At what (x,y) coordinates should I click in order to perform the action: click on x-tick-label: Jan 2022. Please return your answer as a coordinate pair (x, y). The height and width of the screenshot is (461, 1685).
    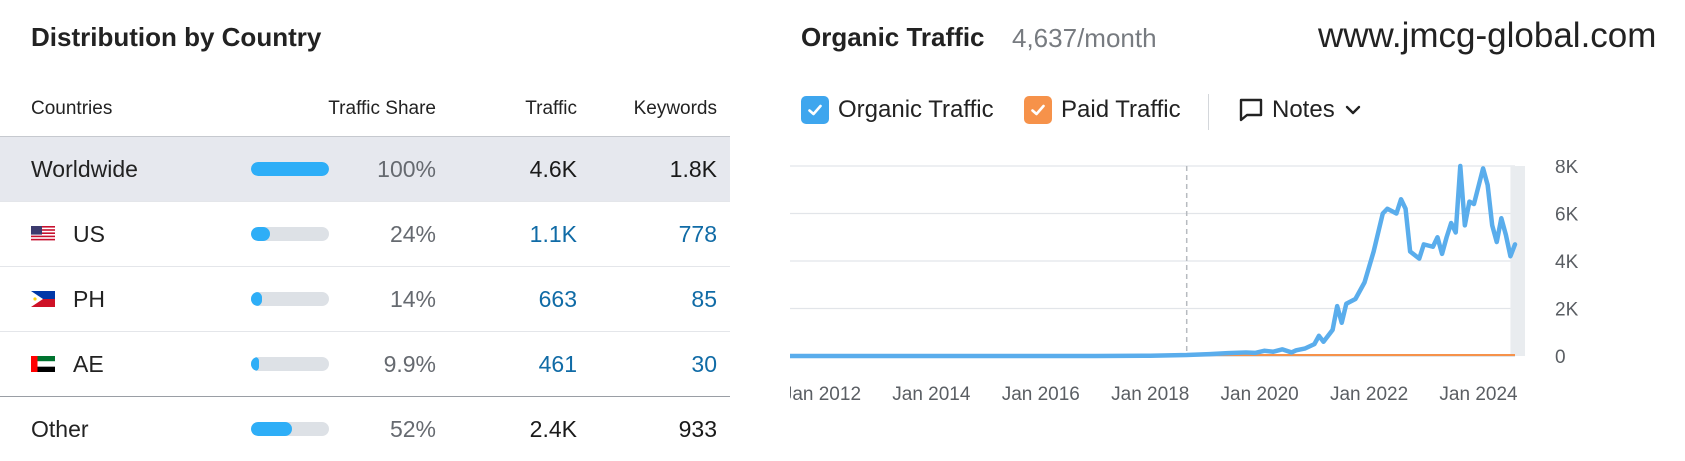
    Looking at the image, I should click on (1369, 394).